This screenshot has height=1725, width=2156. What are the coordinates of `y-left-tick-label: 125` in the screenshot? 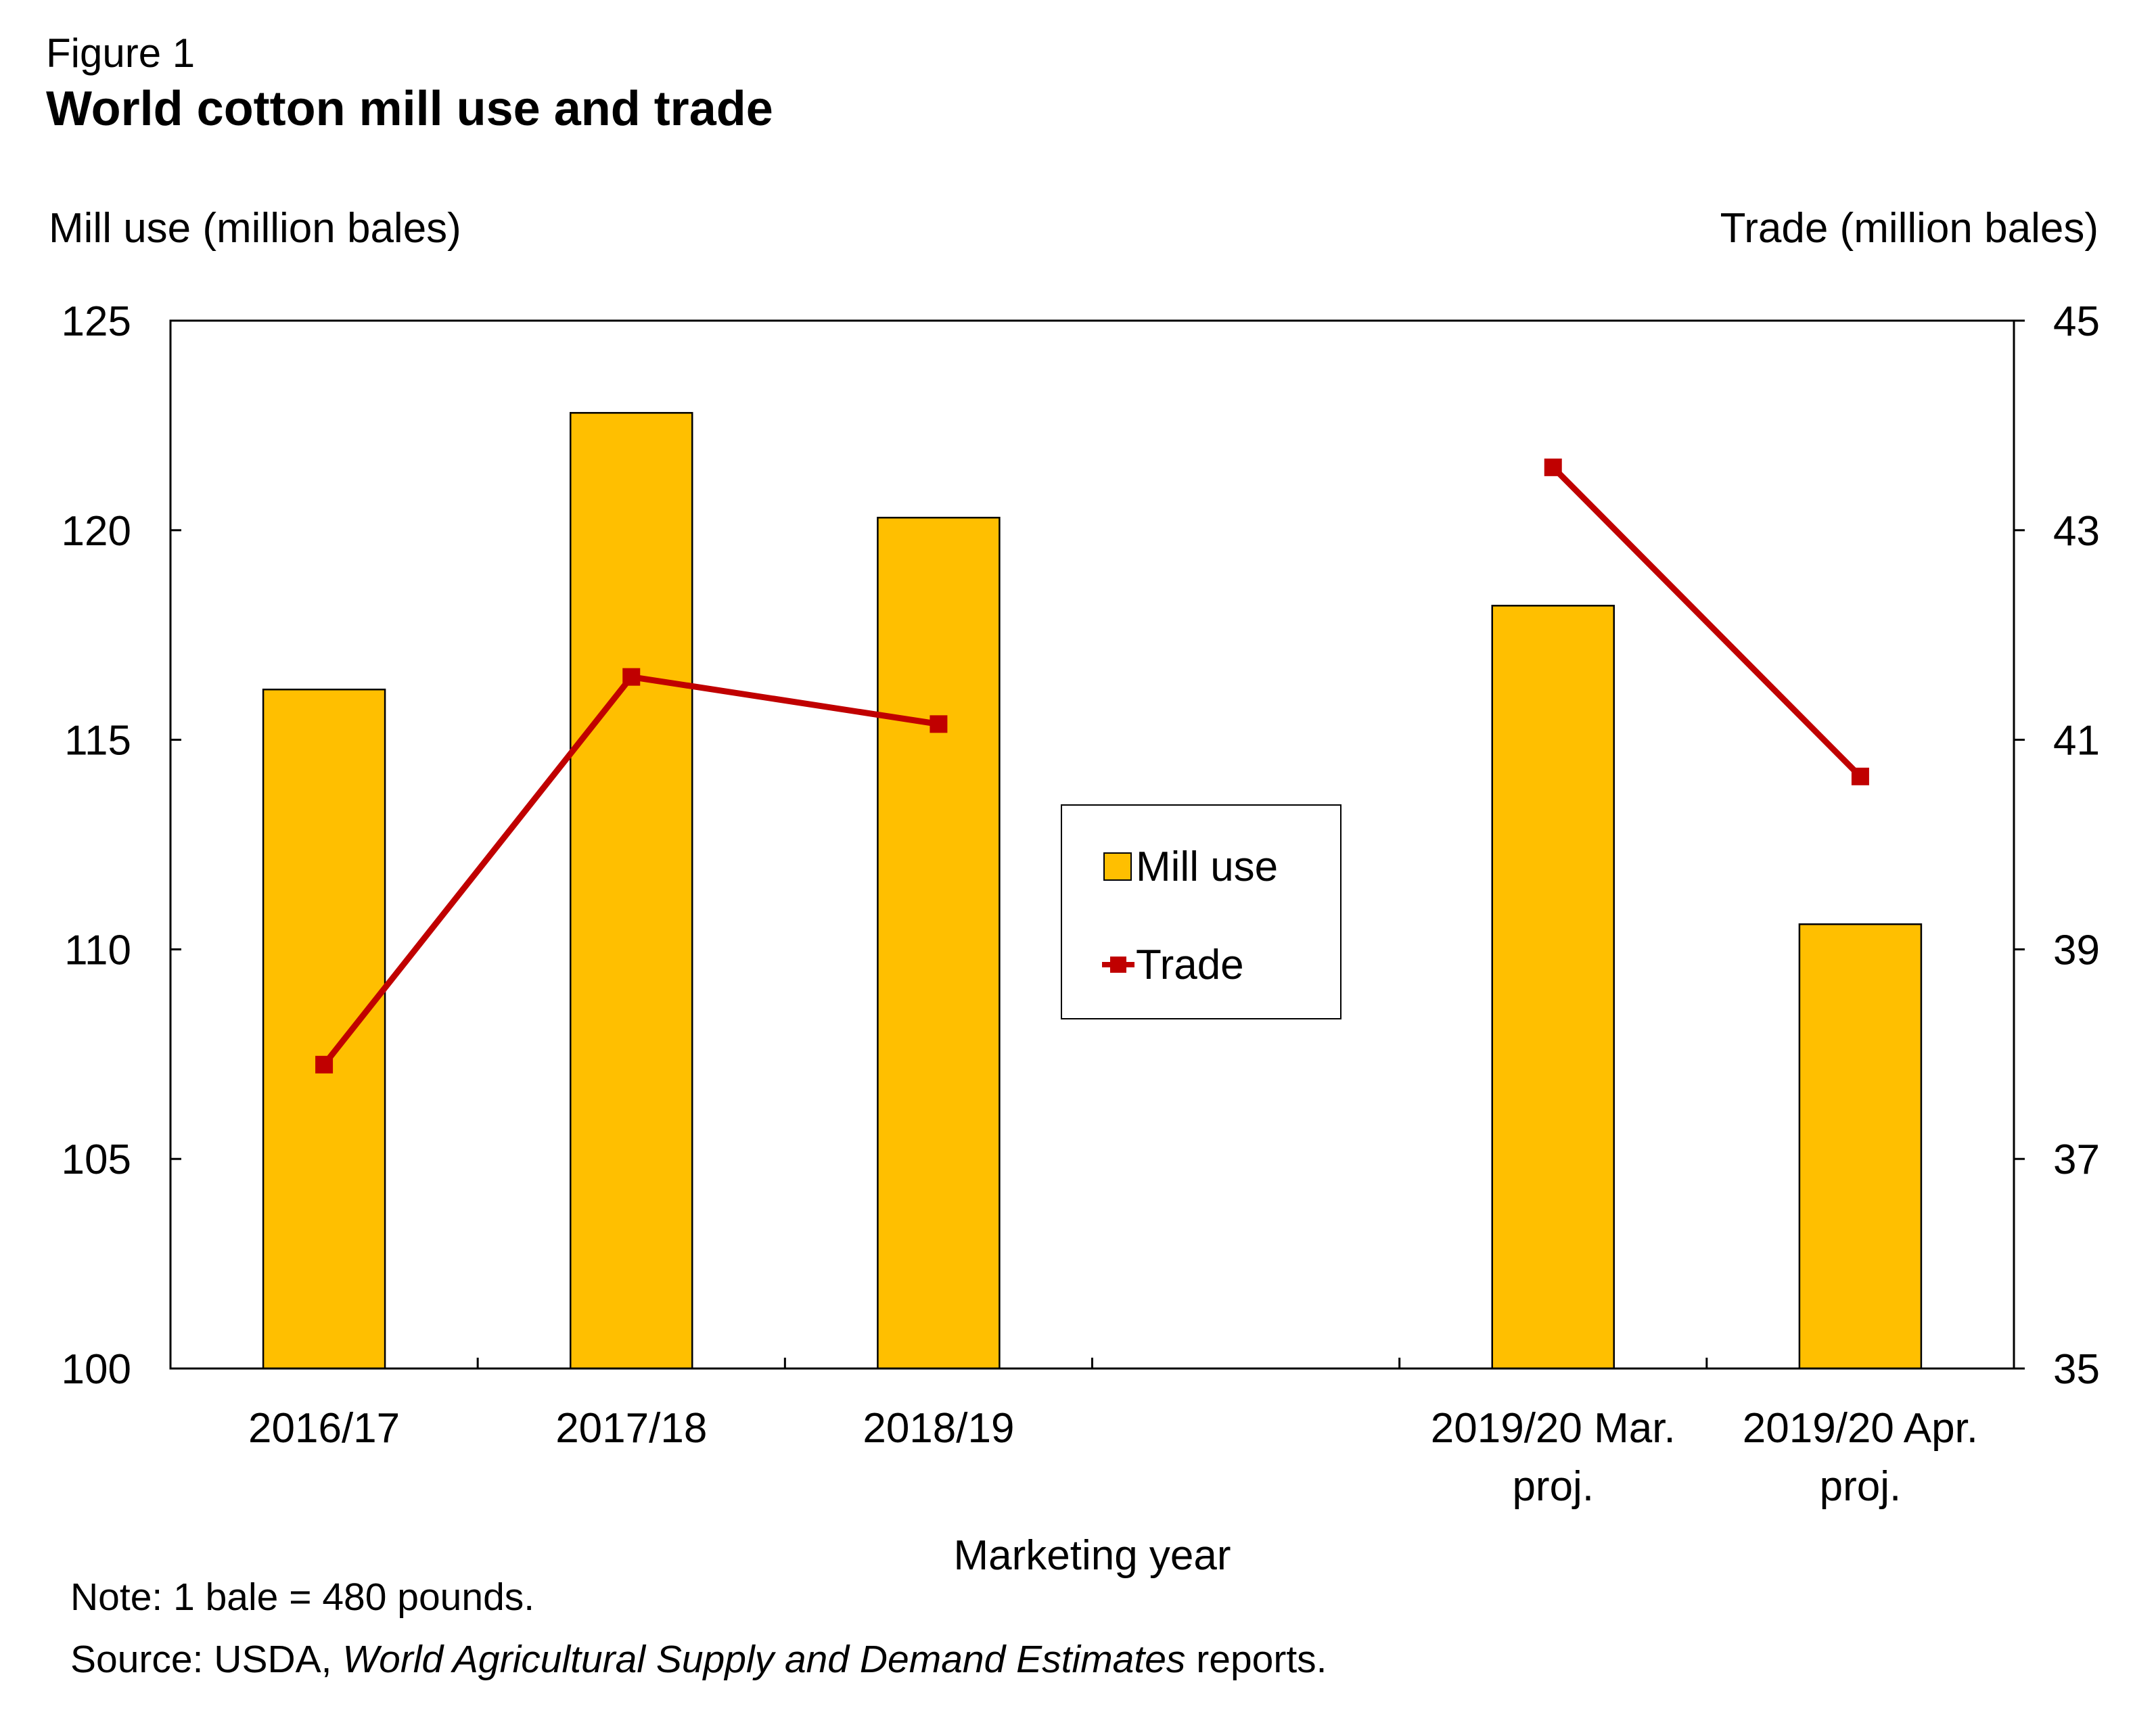 It's located at (96, 321).